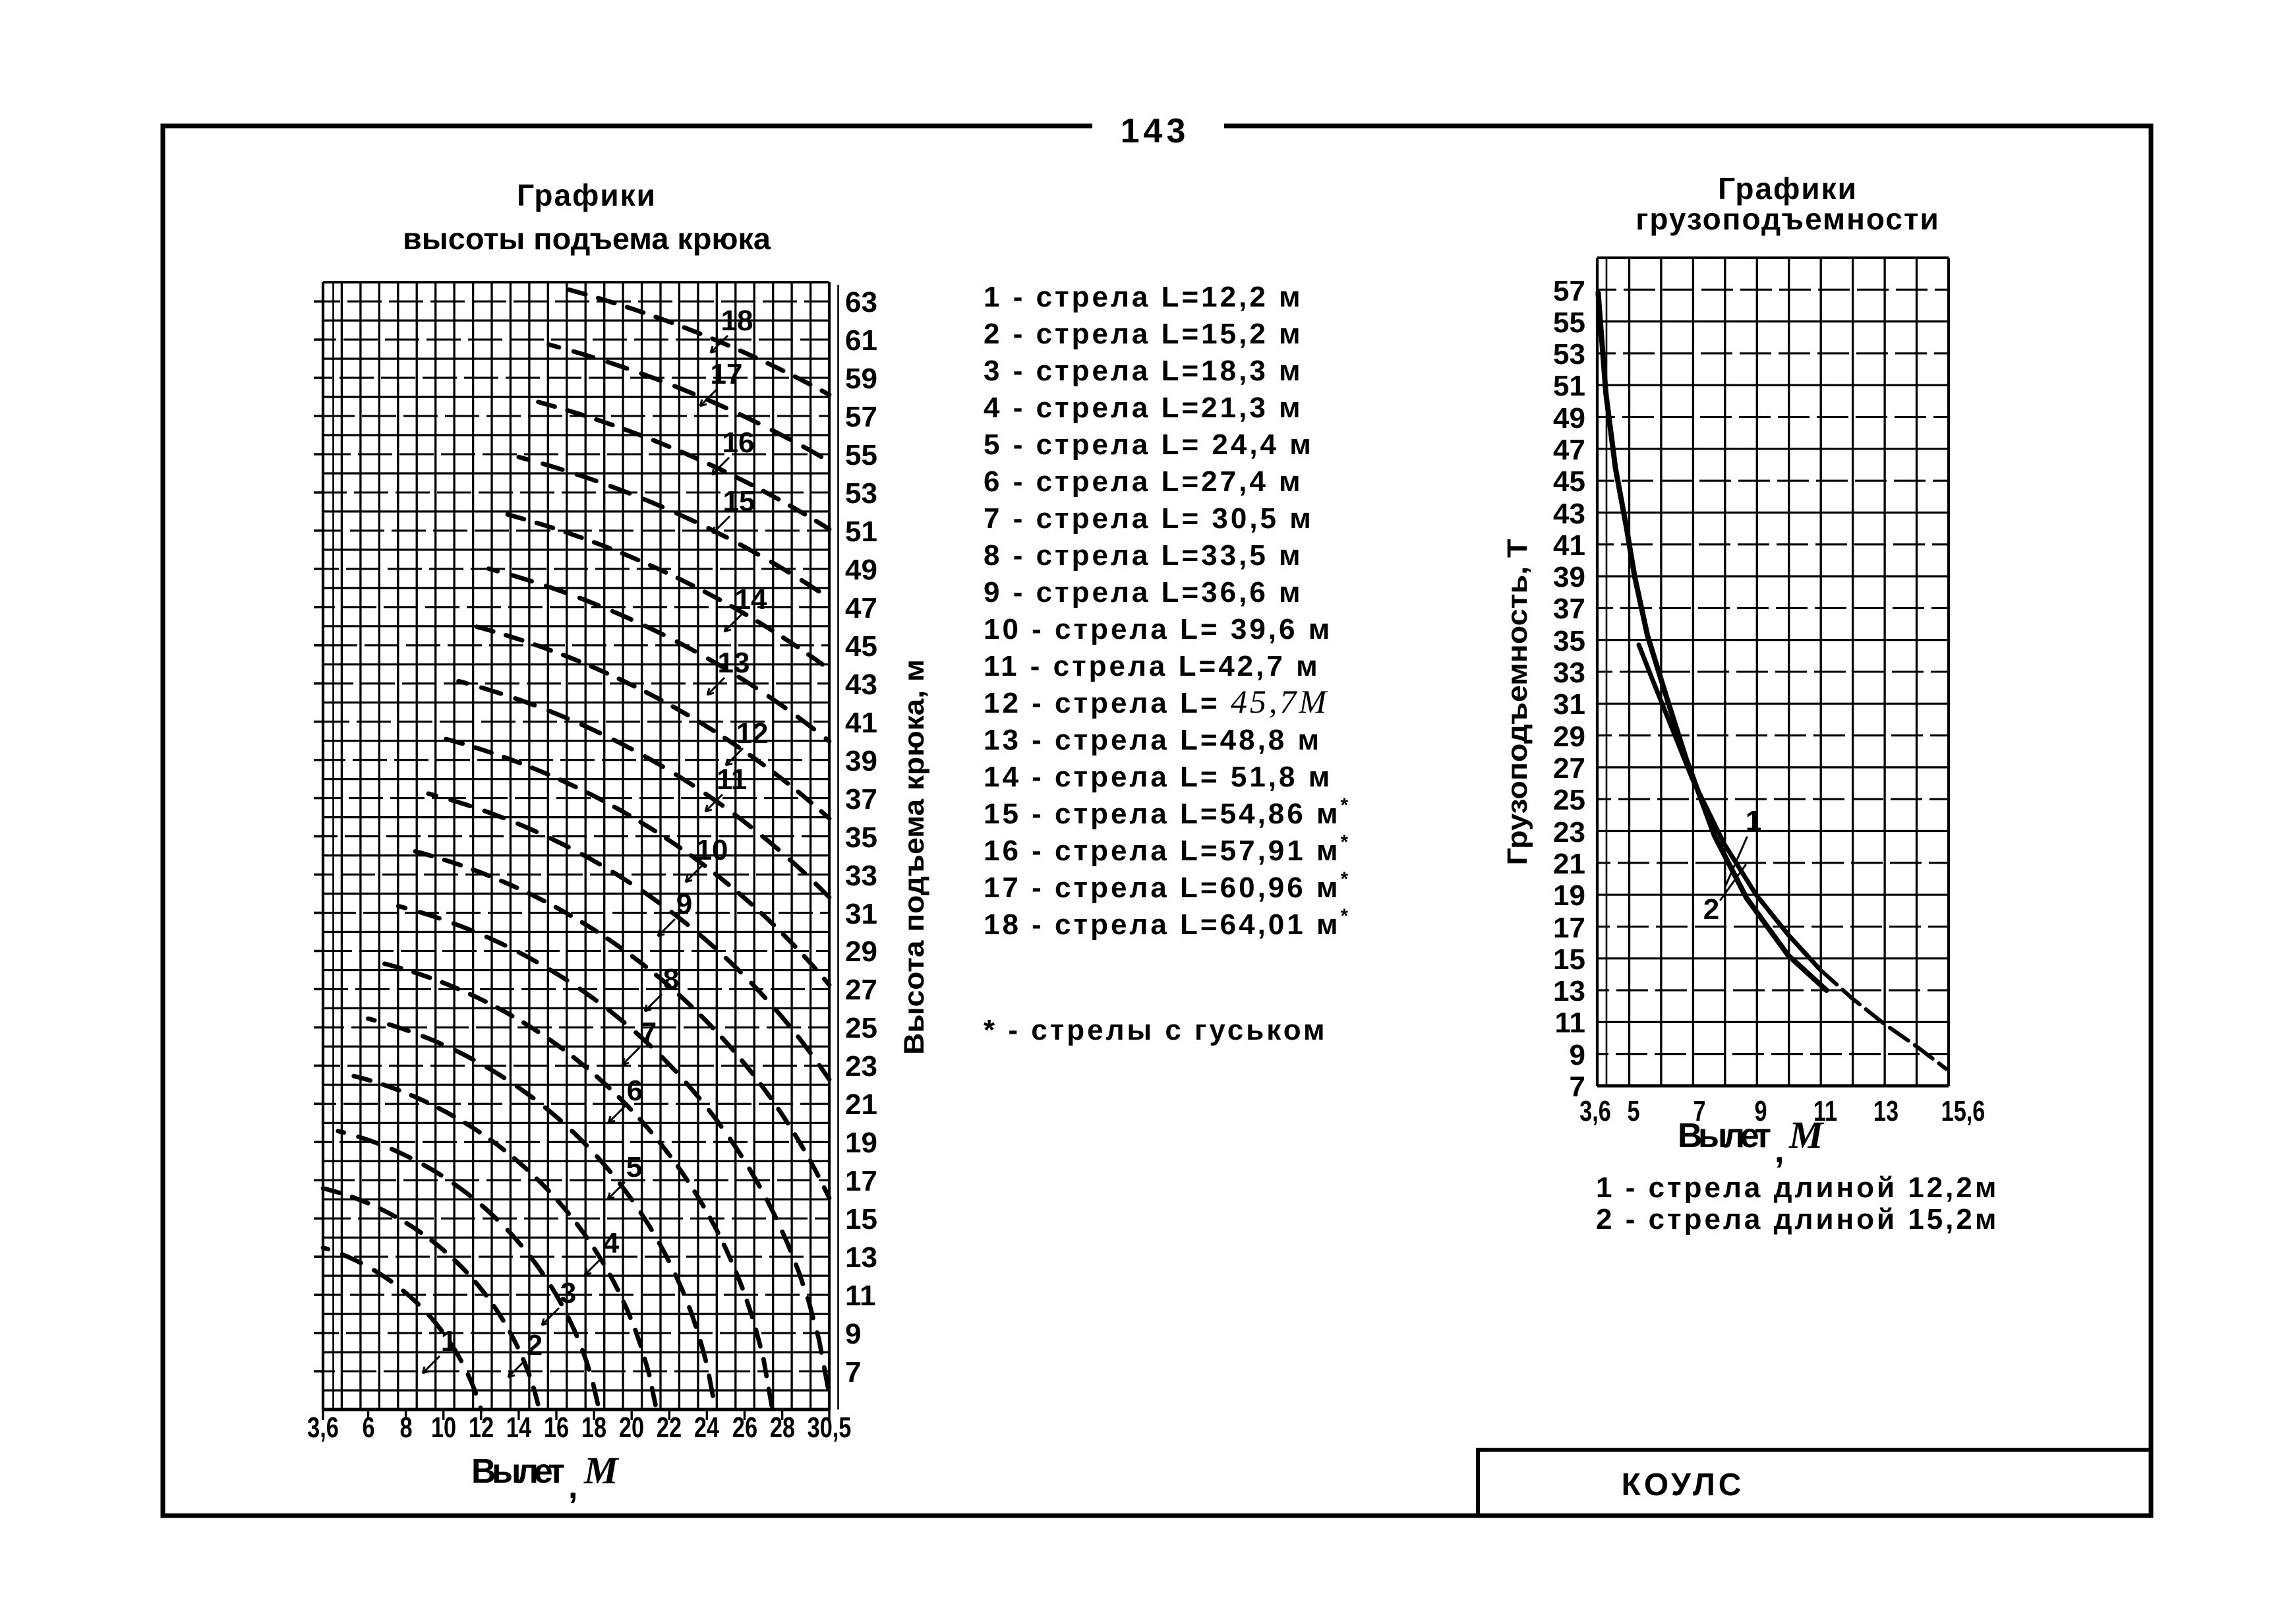 This screenshot has height=1602, width=2296. What do you see at coordinates (1569, 609) in the screenshot?
I see `svg-text: 37` at bounding box center [1569, 609].